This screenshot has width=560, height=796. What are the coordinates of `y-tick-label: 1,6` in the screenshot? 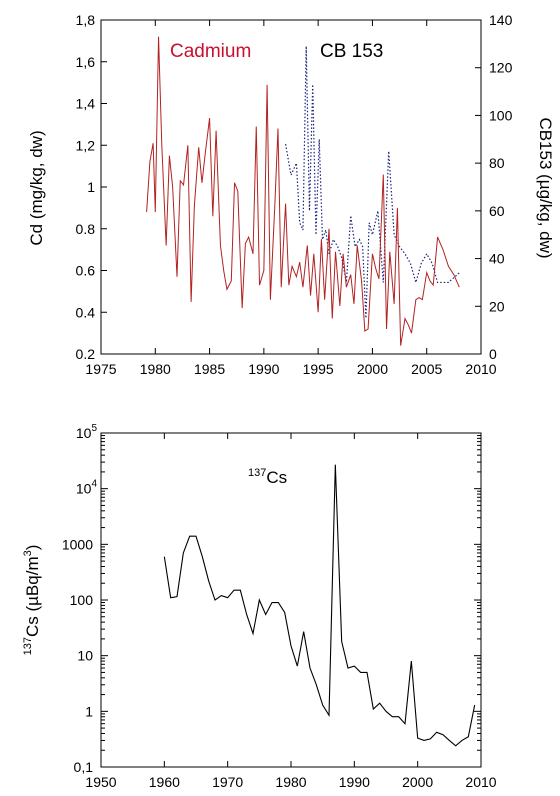 It's located at (86, 62).